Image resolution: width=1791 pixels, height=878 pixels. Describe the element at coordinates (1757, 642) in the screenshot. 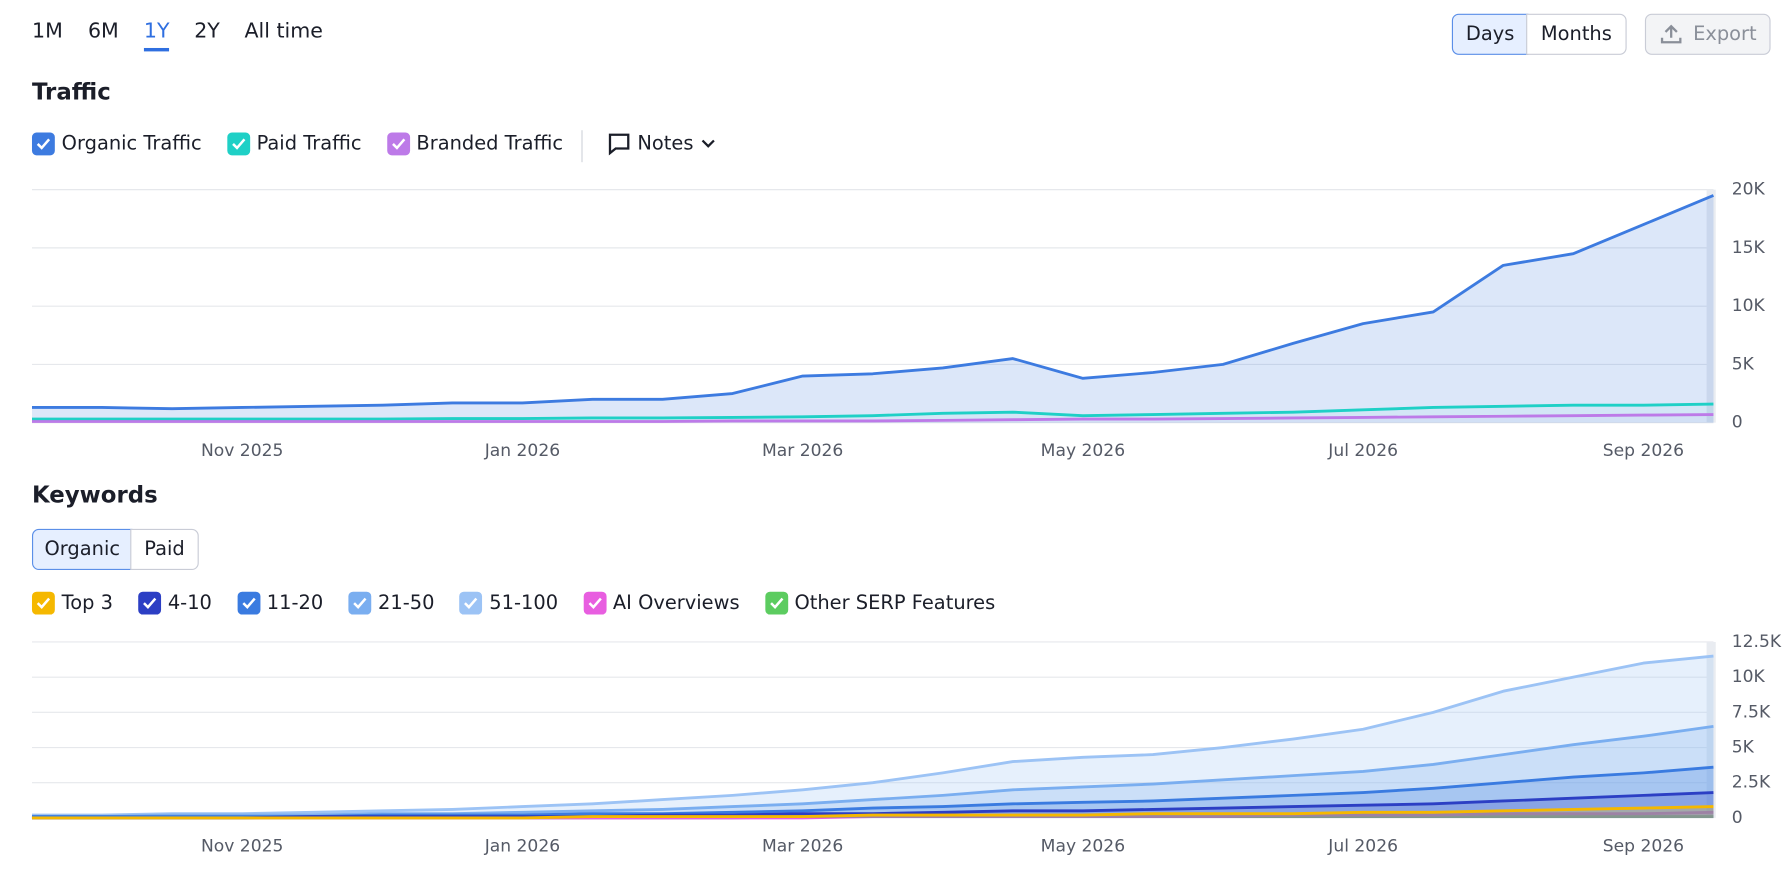

I see `y-tick-label: 12.5K` at that location.